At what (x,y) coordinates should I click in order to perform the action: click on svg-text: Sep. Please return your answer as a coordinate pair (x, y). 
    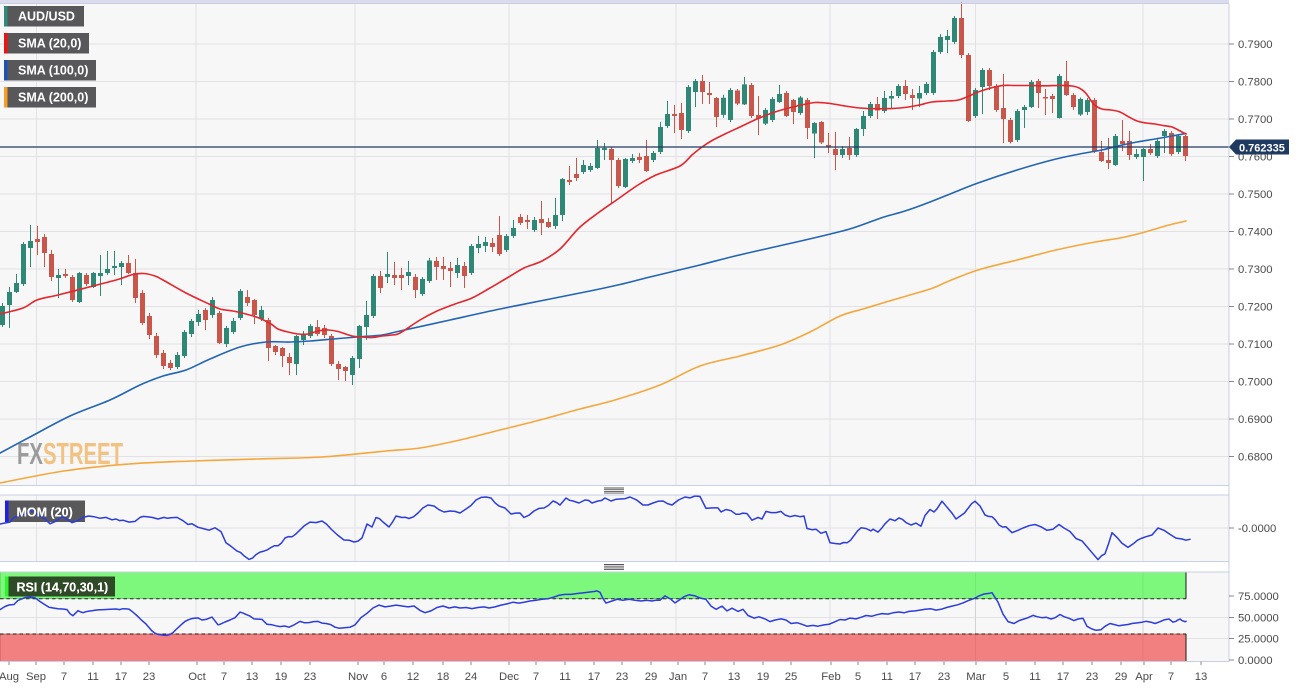
    Looking at the image, I should click on (36, 677).